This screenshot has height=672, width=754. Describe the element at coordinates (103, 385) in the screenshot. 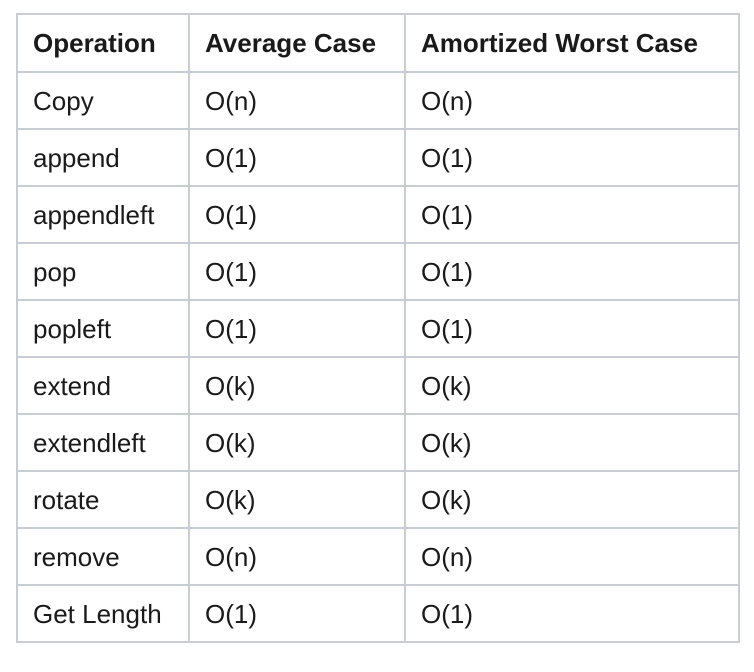

I see `cell-operation: extend` at that location.